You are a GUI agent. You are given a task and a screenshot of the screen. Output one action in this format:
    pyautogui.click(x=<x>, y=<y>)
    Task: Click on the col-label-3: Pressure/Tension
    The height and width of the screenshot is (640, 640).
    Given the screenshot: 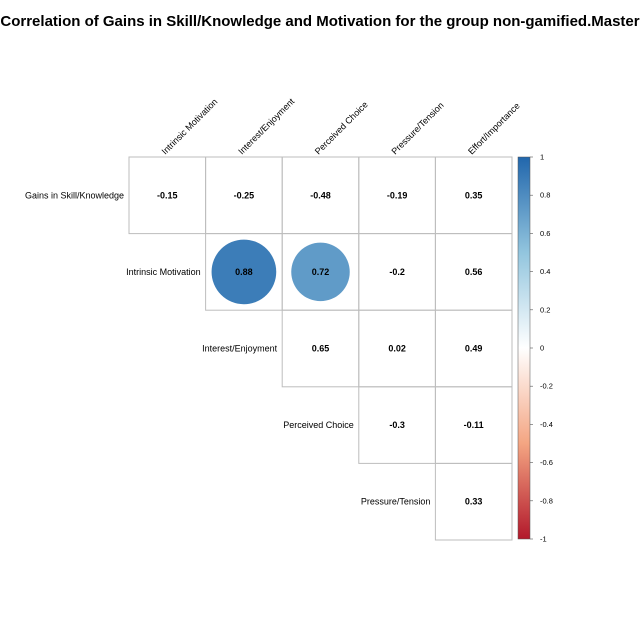 What is the action you would take?
    pyautogui.click(x=417, y=128)
    